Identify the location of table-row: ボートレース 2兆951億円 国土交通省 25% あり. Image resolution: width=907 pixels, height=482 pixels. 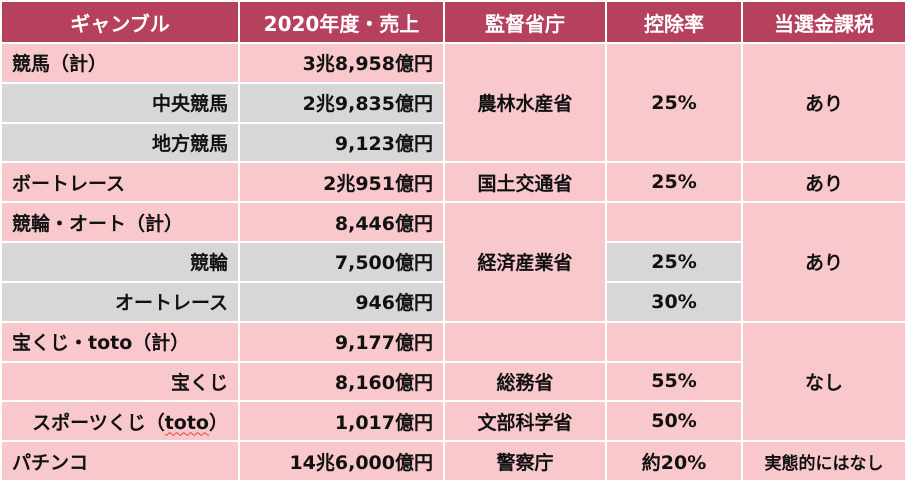
(453, 182).